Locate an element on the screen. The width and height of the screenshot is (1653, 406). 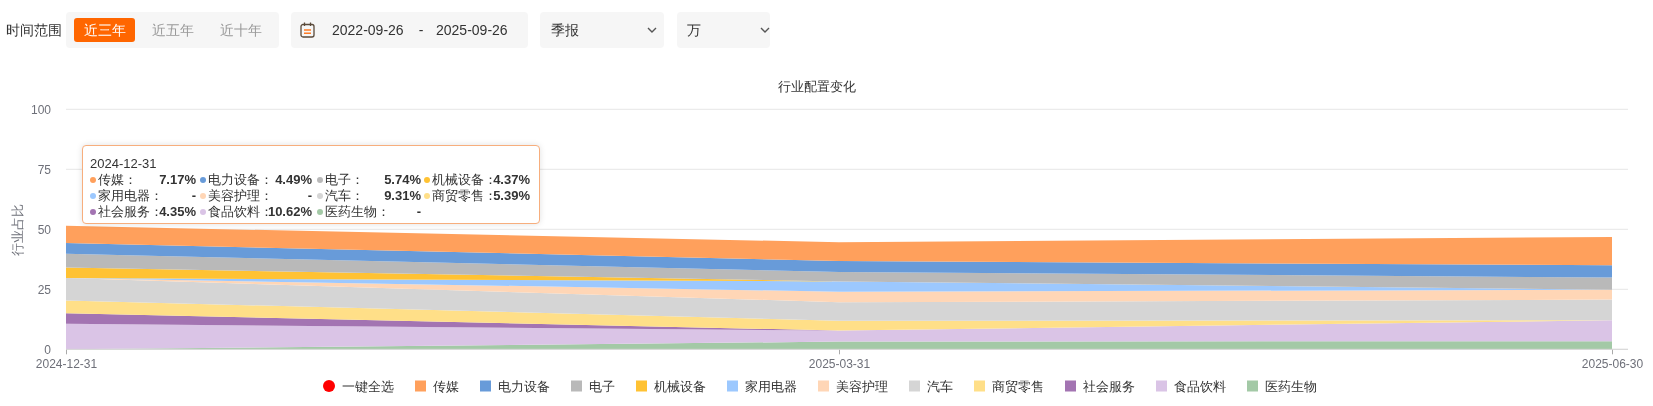
y-tick-label: 50 is located at coordinates (44, 229).